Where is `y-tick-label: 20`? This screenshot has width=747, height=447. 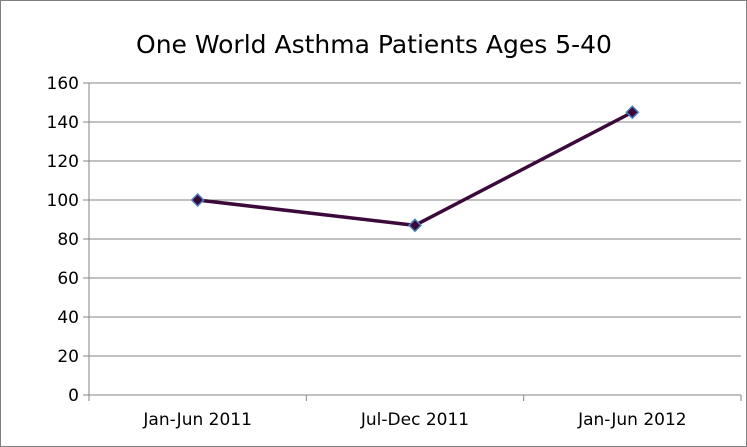 y-tick-label: 20 is located at coordinates (68, 357).